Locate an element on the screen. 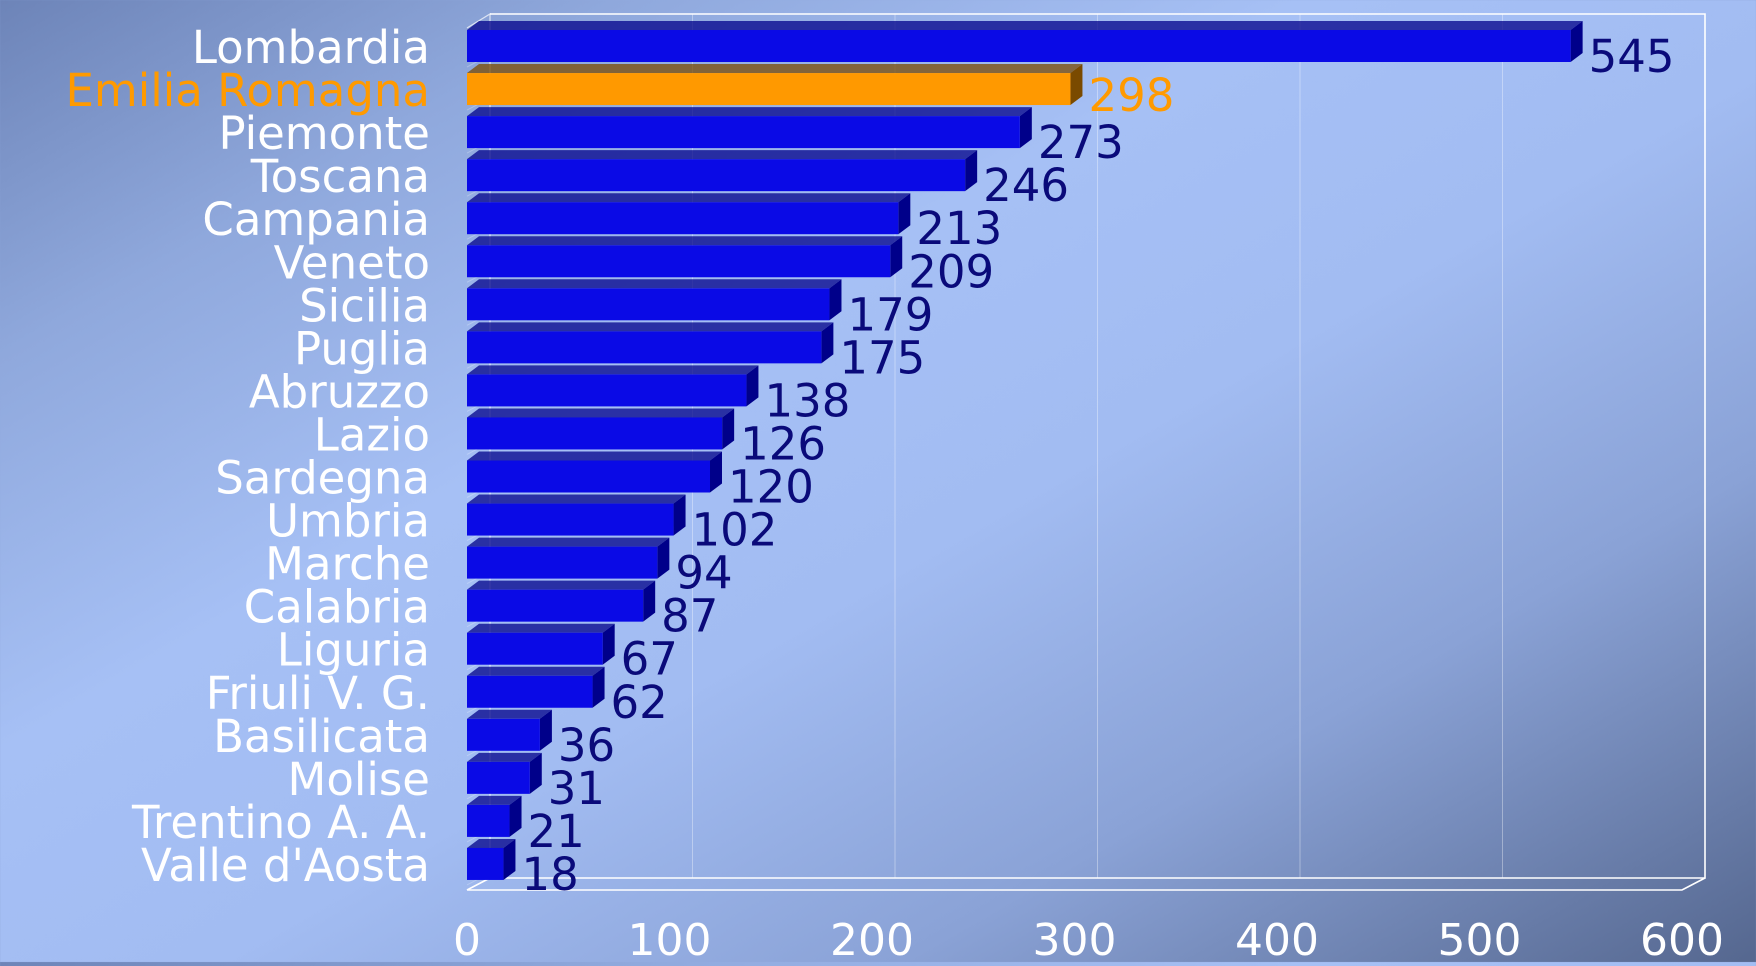  category-label: Molise is located at coordinates (359, 779).